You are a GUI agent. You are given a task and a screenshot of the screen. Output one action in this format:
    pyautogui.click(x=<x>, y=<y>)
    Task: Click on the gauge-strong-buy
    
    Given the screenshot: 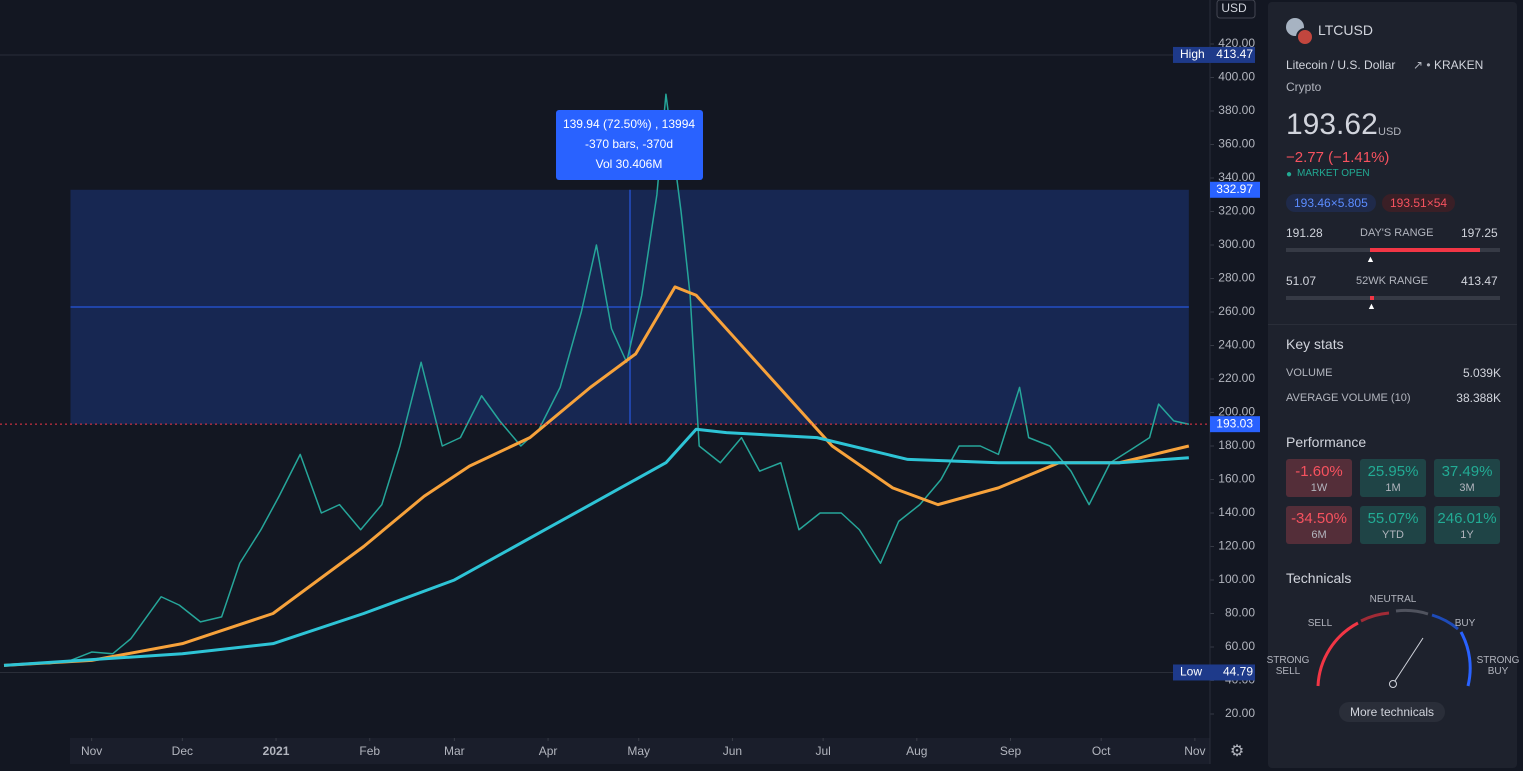 What is the action you would take?
    pyautogui.click(x=1465, y=659)
    